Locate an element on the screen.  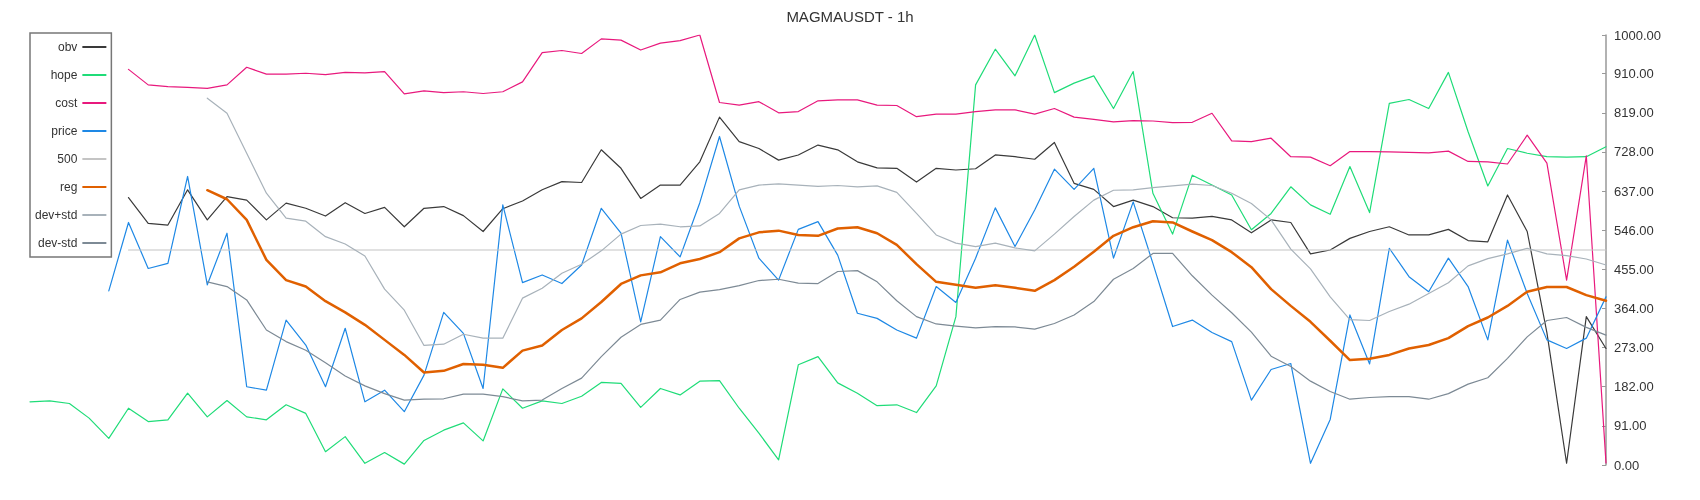
chart-title: MAGMAUSDT - 1h is located at coordinates (850, 16).